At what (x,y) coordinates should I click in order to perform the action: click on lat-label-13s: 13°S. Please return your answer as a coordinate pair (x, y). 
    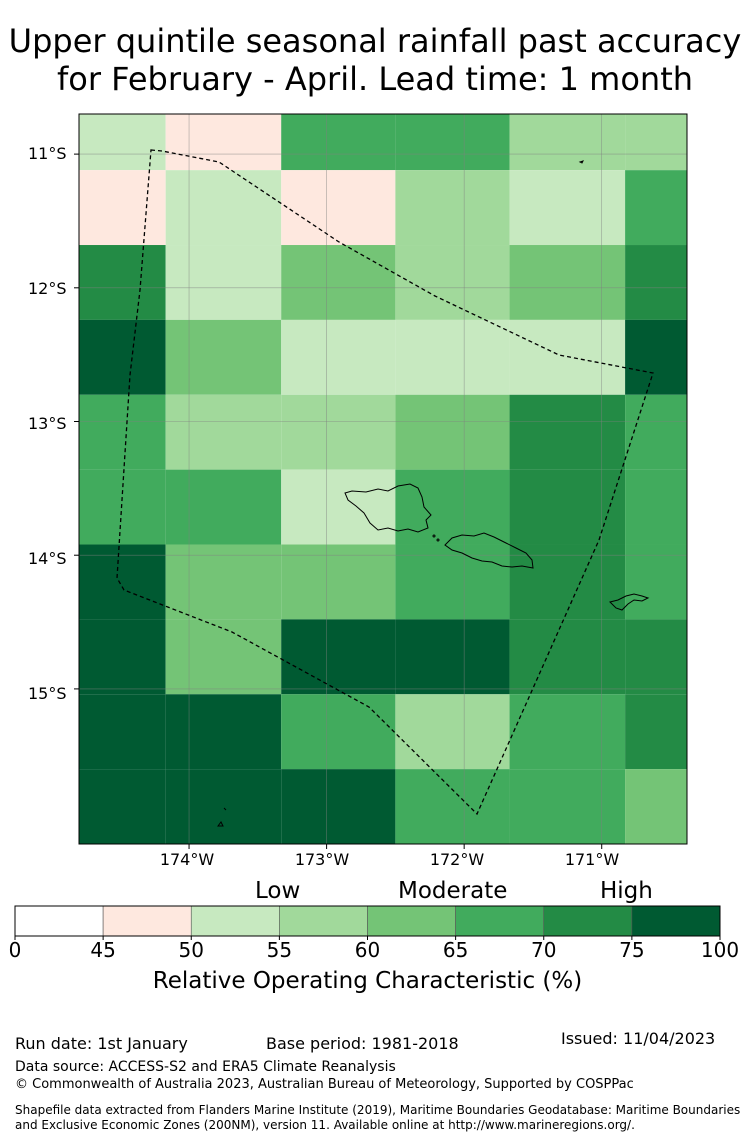
    Looking at the image, I should click on (47, 423).